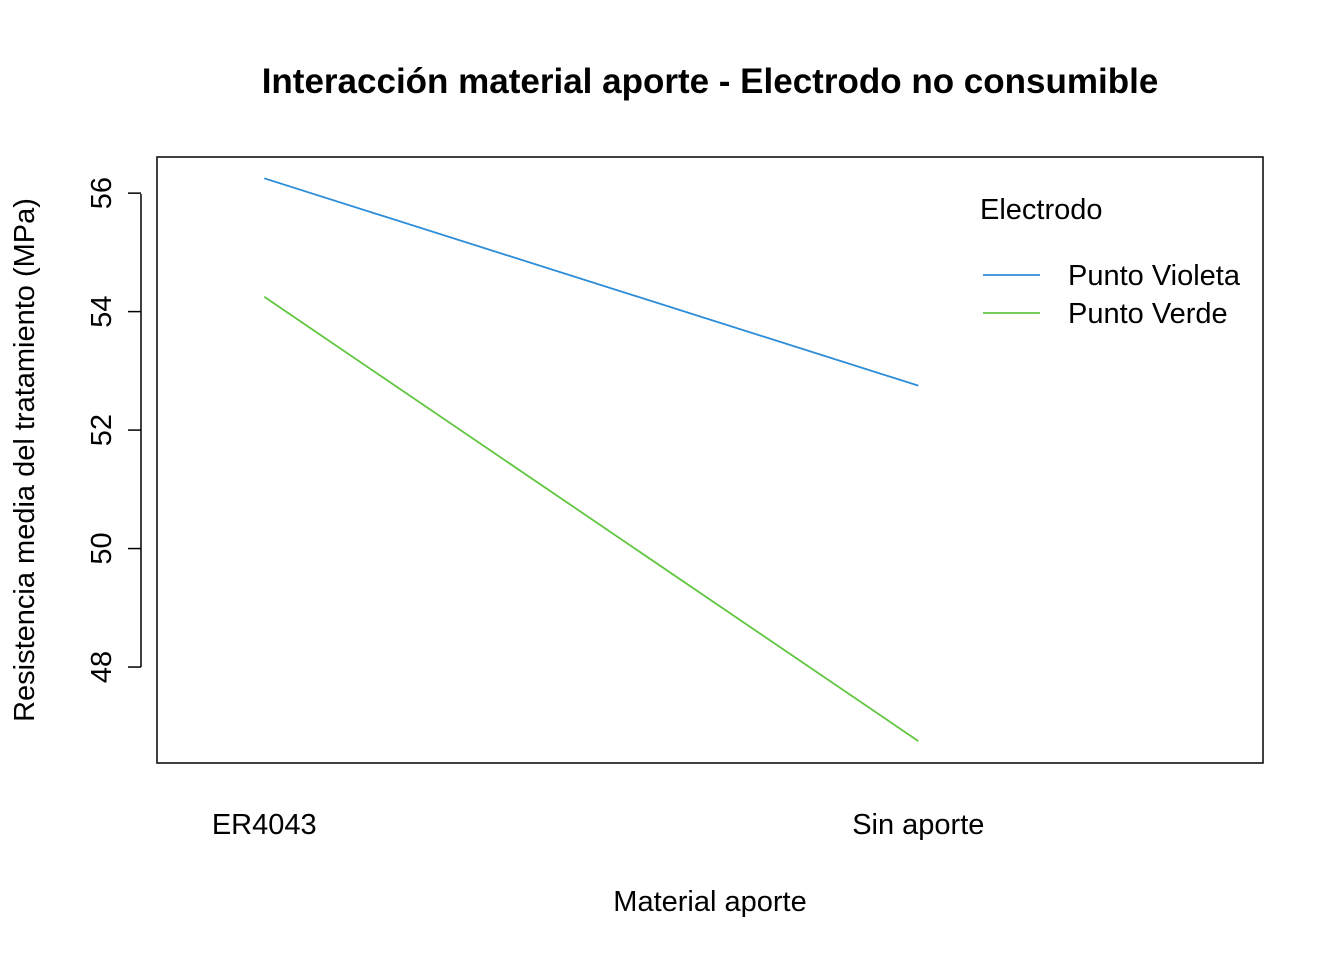 This screenshot has height=960, width=1344. I want to click on x-axis-label: Material aporte, so click(709, 902).